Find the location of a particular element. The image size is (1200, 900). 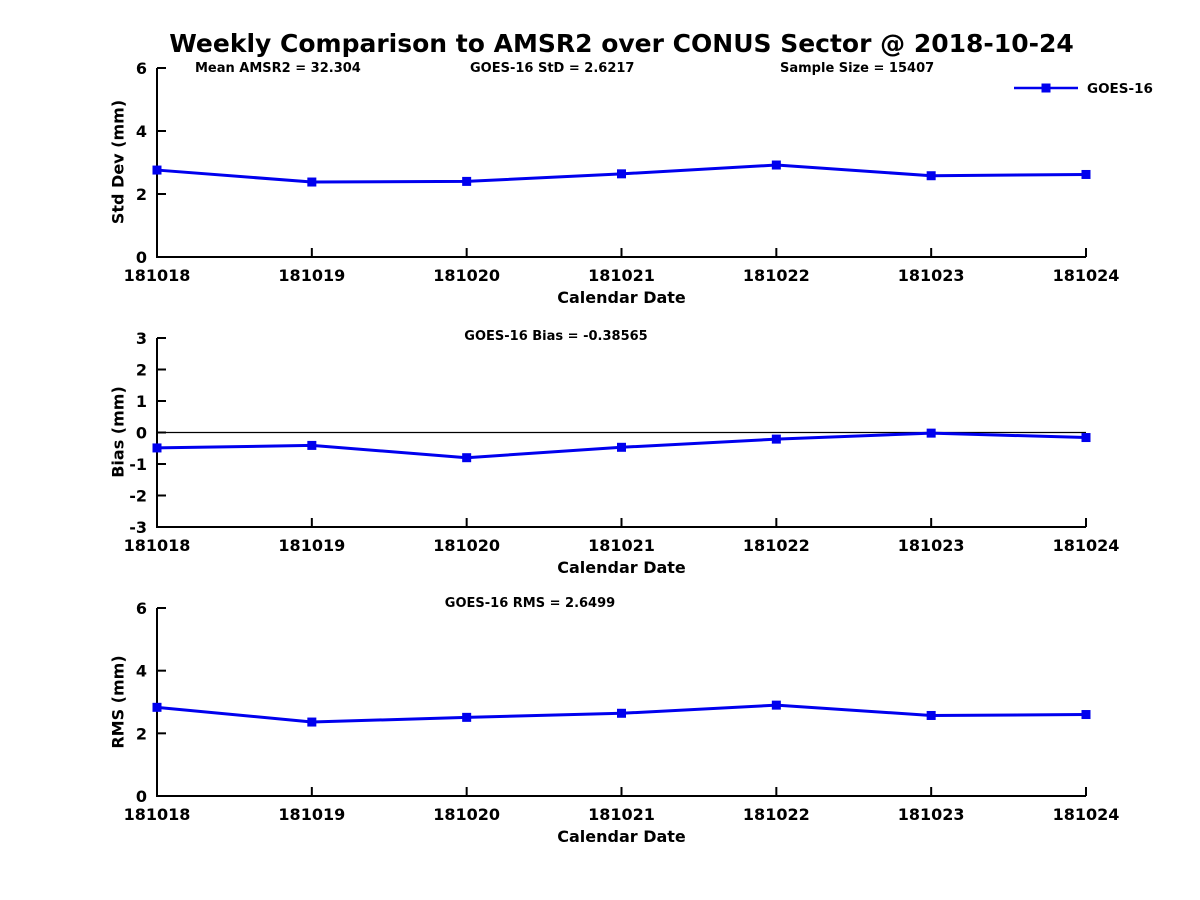

legend-marker is located at coordinates (1046, 88).